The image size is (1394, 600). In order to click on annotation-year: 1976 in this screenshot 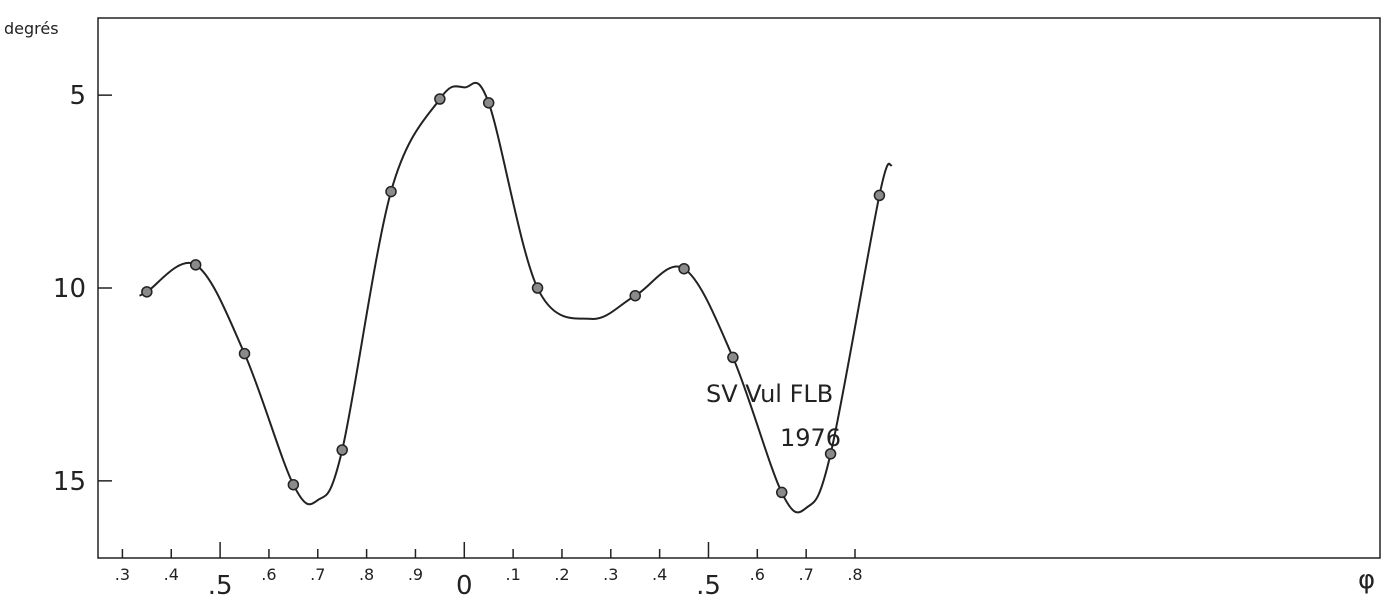, I will do `click(810, 438)`.